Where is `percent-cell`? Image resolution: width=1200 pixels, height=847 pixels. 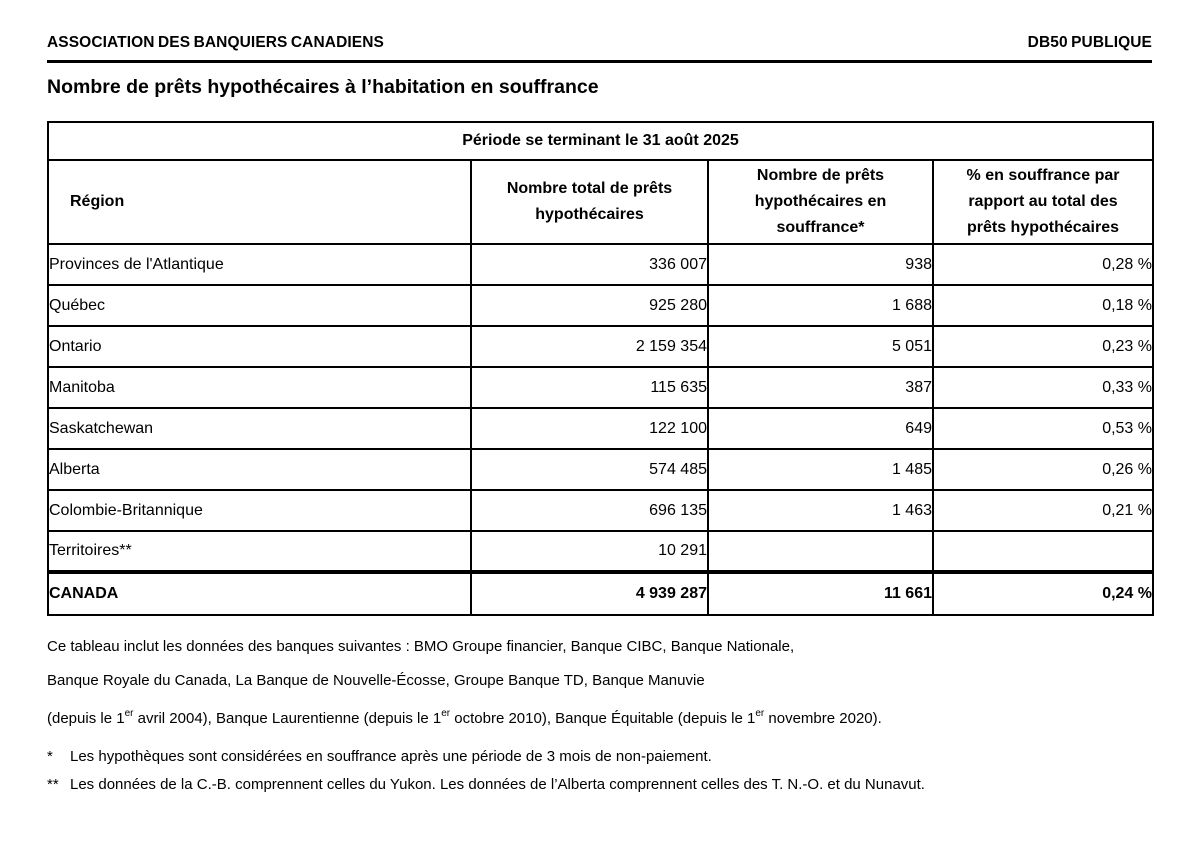
percent-cell is located at coordinates (1043, 551).